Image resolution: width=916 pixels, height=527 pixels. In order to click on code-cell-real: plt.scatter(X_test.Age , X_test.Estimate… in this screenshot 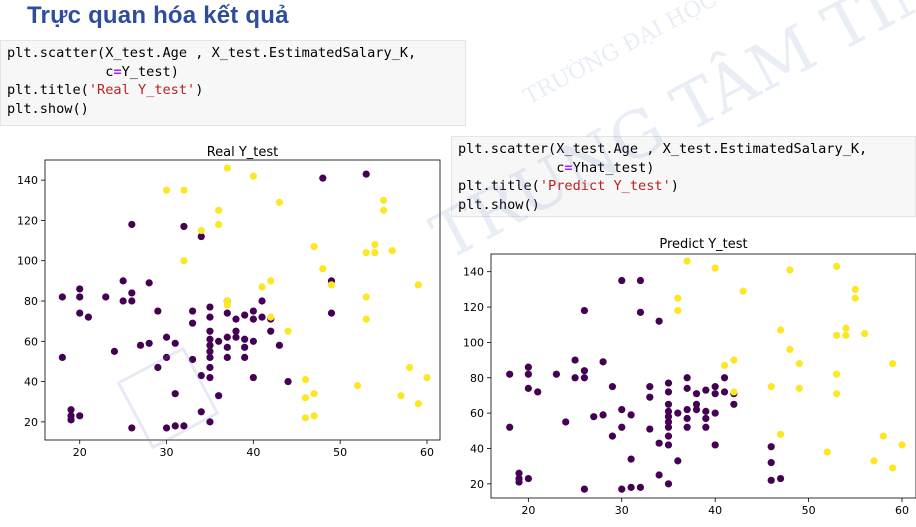, I will do `click(233, 83)`.